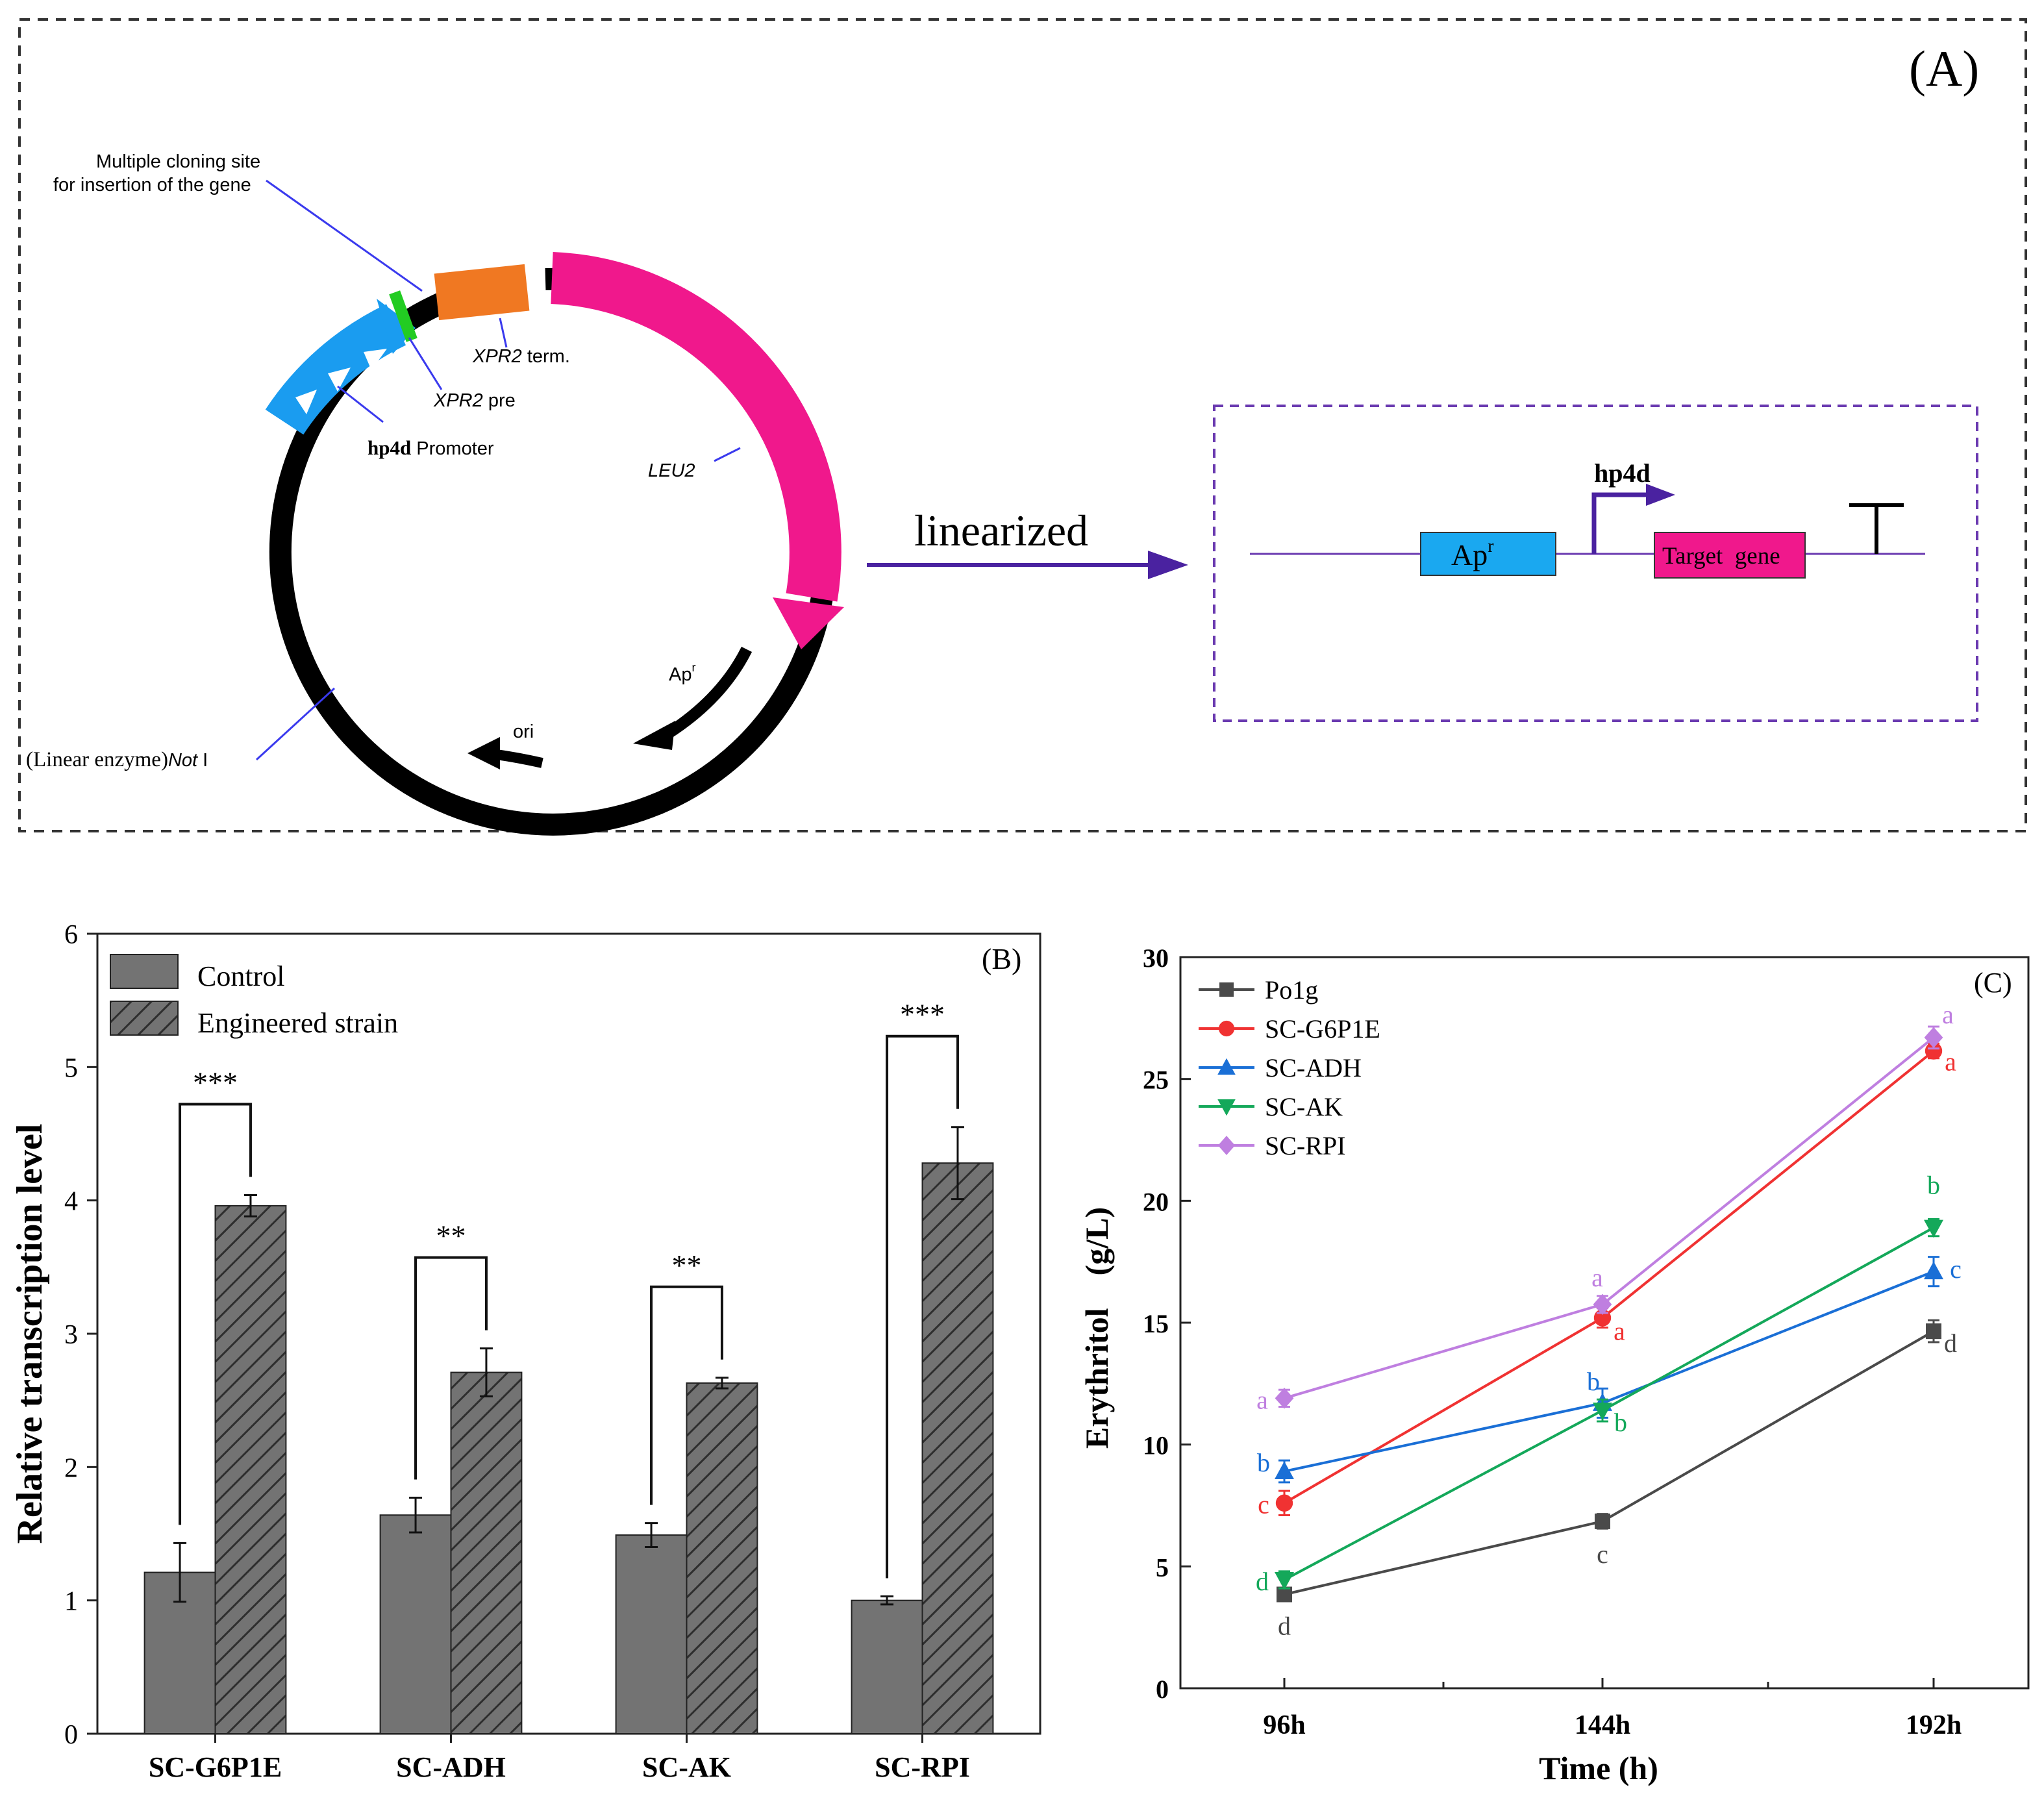 This screenshot has height=1798, width=2044. Describe the element at coordinates (1620, 523) in the screenshot. I see `hp4d-promoter-arrow` at that location.